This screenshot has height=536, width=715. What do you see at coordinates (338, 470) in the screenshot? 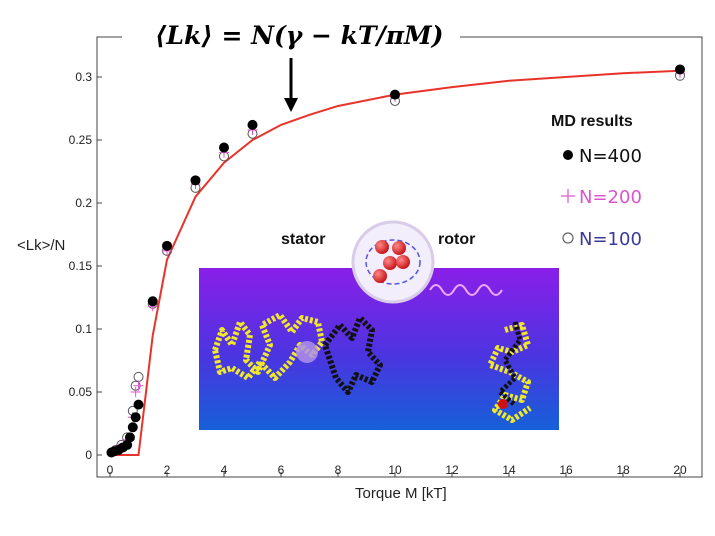
I see `x-tick-label: 8` at bounding box center [338, 470].